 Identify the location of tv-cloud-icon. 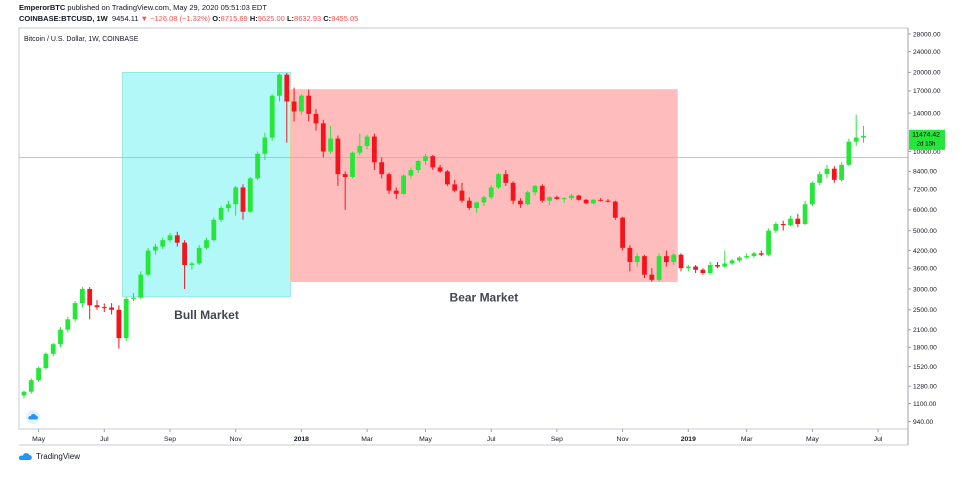
(33, 417).